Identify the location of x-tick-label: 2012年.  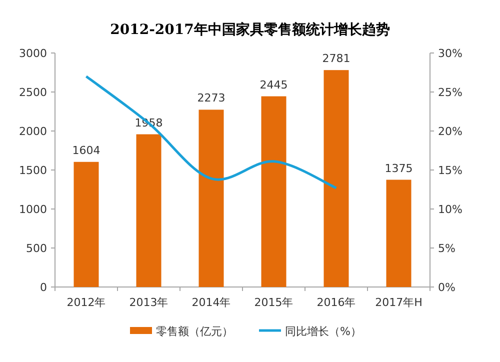
(86, 302).